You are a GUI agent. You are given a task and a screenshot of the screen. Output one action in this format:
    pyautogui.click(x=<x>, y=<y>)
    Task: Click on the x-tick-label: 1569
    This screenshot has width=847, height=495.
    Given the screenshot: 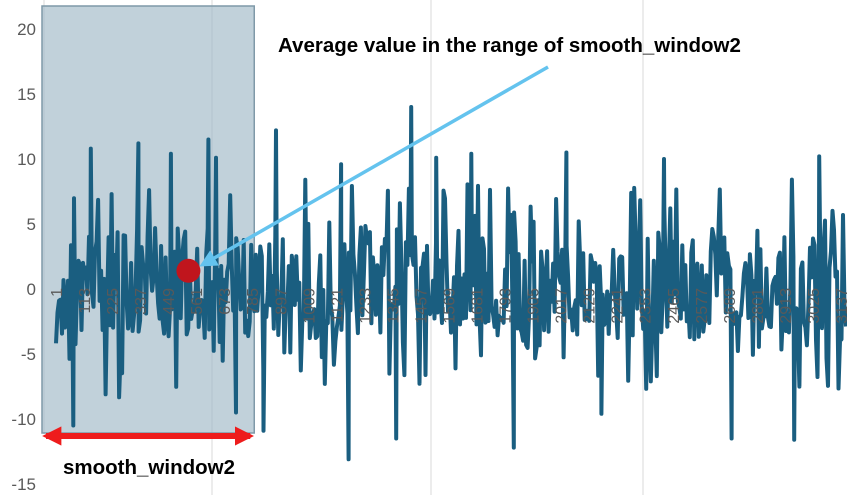 What is the action you would take?
    pyautogui.click(x=449, y=306)
    